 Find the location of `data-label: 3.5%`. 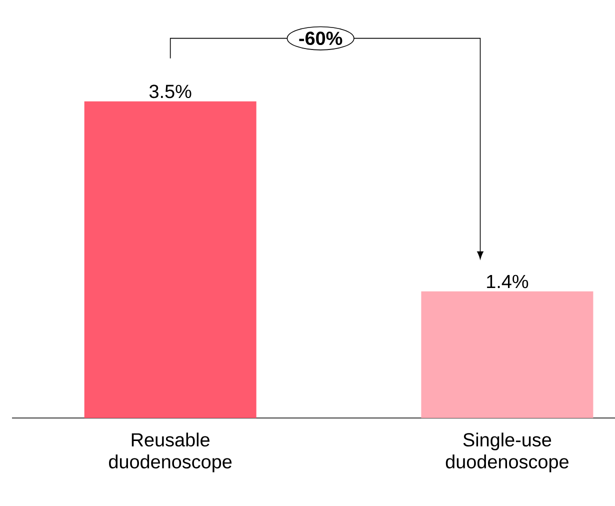

data-label: 3.5% is located at coordinates (170, 91).